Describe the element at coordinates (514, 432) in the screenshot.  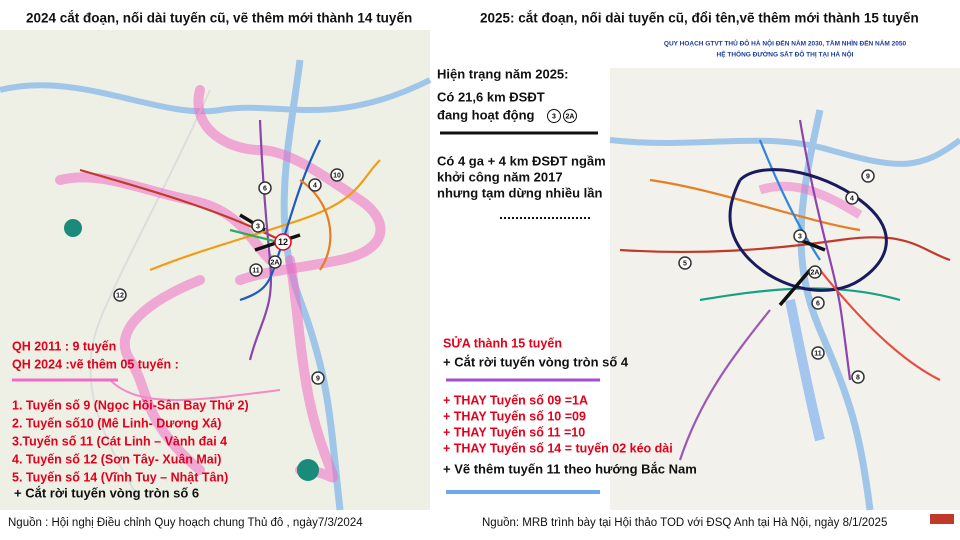
I see `change: + THAY Tuyến số 11 =10` at that location.